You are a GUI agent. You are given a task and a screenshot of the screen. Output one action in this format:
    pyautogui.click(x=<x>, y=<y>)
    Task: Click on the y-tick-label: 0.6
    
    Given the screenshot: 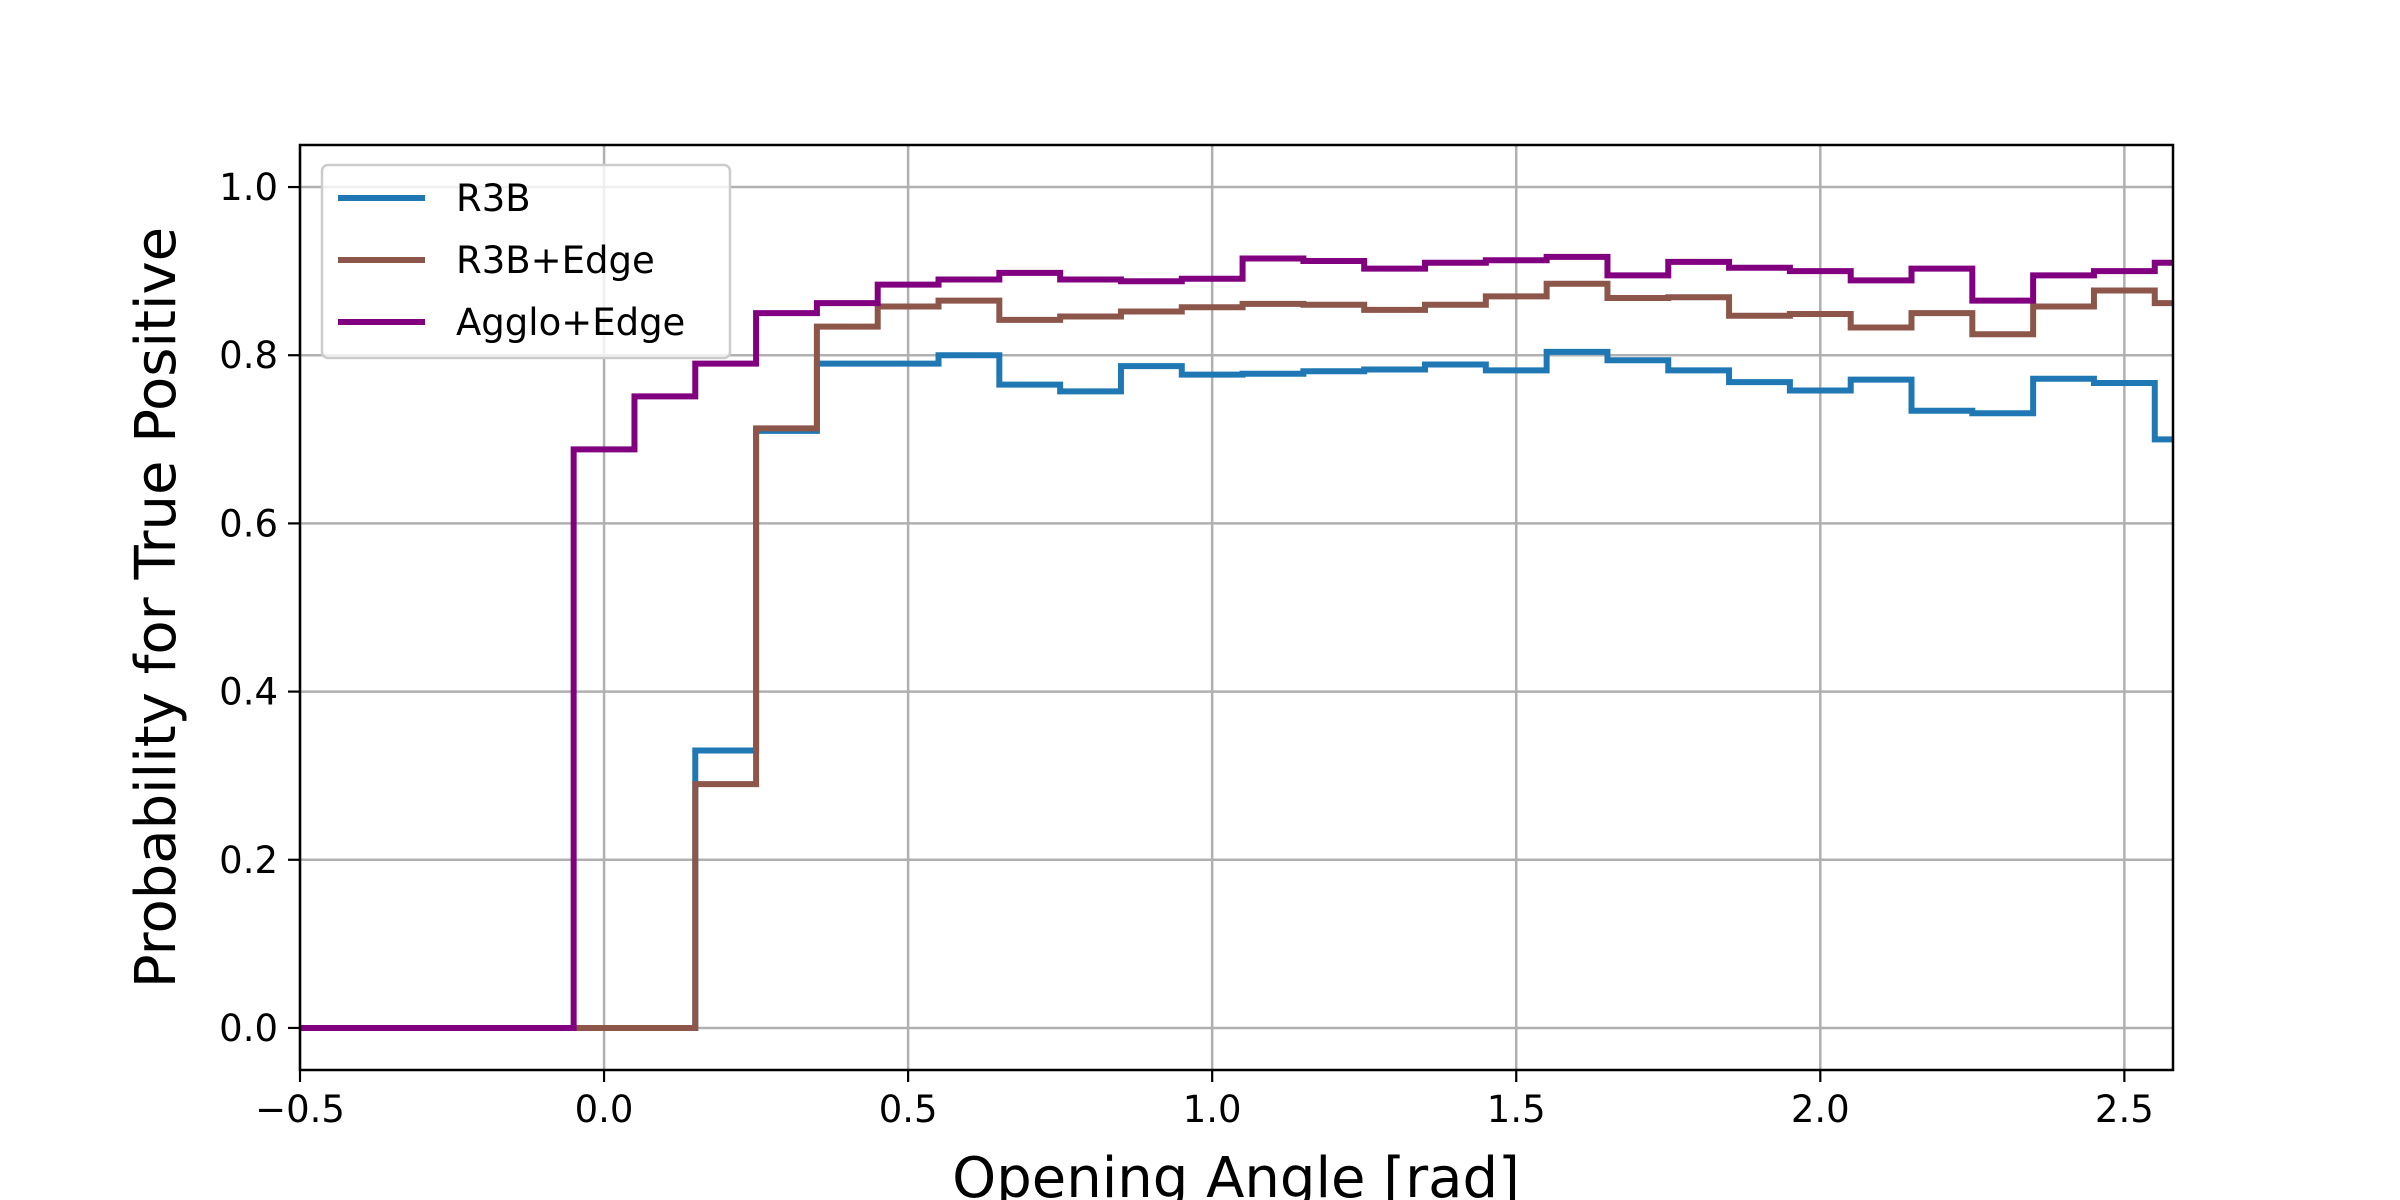 What is the action you would take?
    pyautogui.click(x=248, y=523)
    